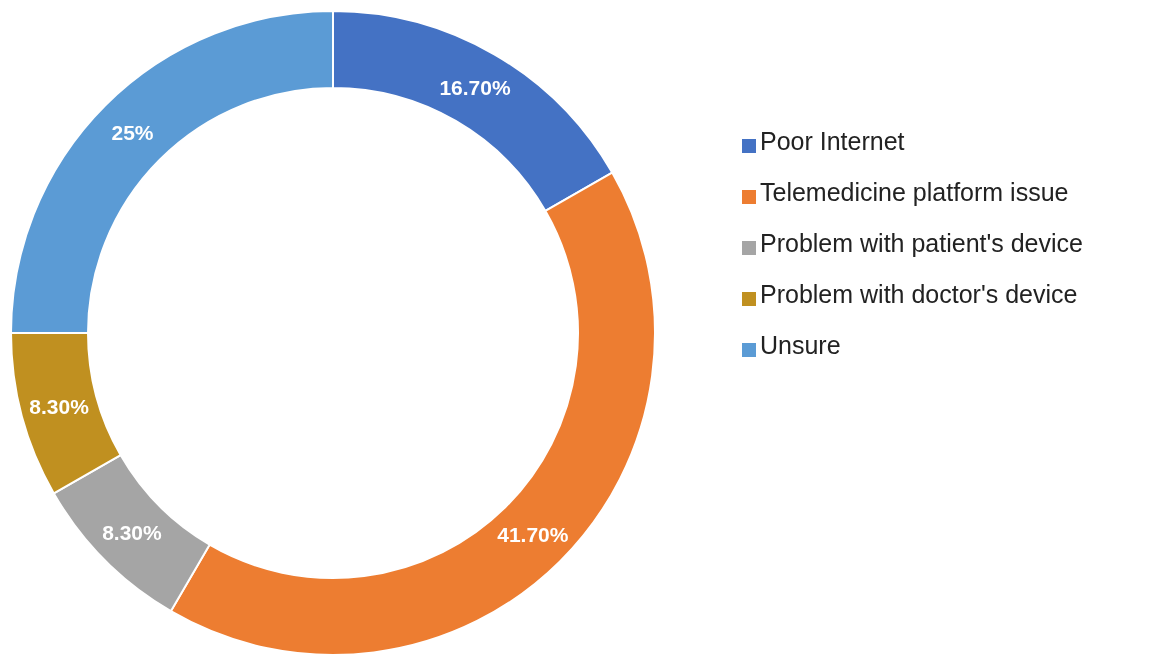 Image resolution: width=1170 pixels, height=656 pixels. Describe the element at coordinates (919, 294) in the screenshot. I see `legend-label: Problem with doctor's device` at that location.